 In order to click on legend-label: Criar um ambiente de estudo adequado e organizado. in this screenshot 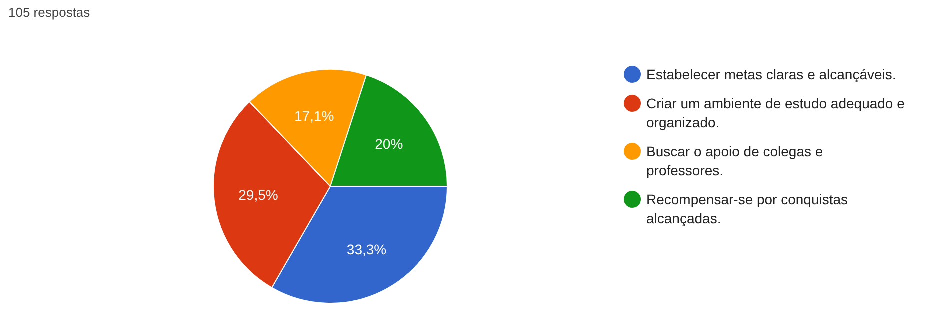, I will do `click(776, 113)`.